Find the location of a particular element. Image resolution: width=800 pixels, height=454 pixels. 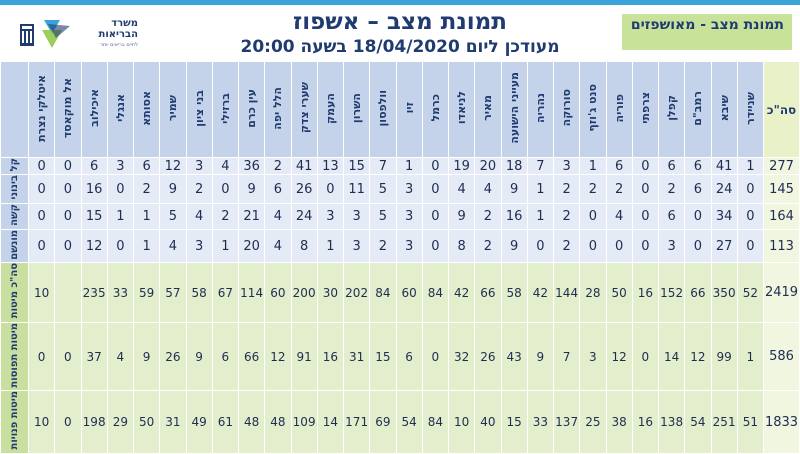

table-cell: 40 is located at coordinates (488, 422).